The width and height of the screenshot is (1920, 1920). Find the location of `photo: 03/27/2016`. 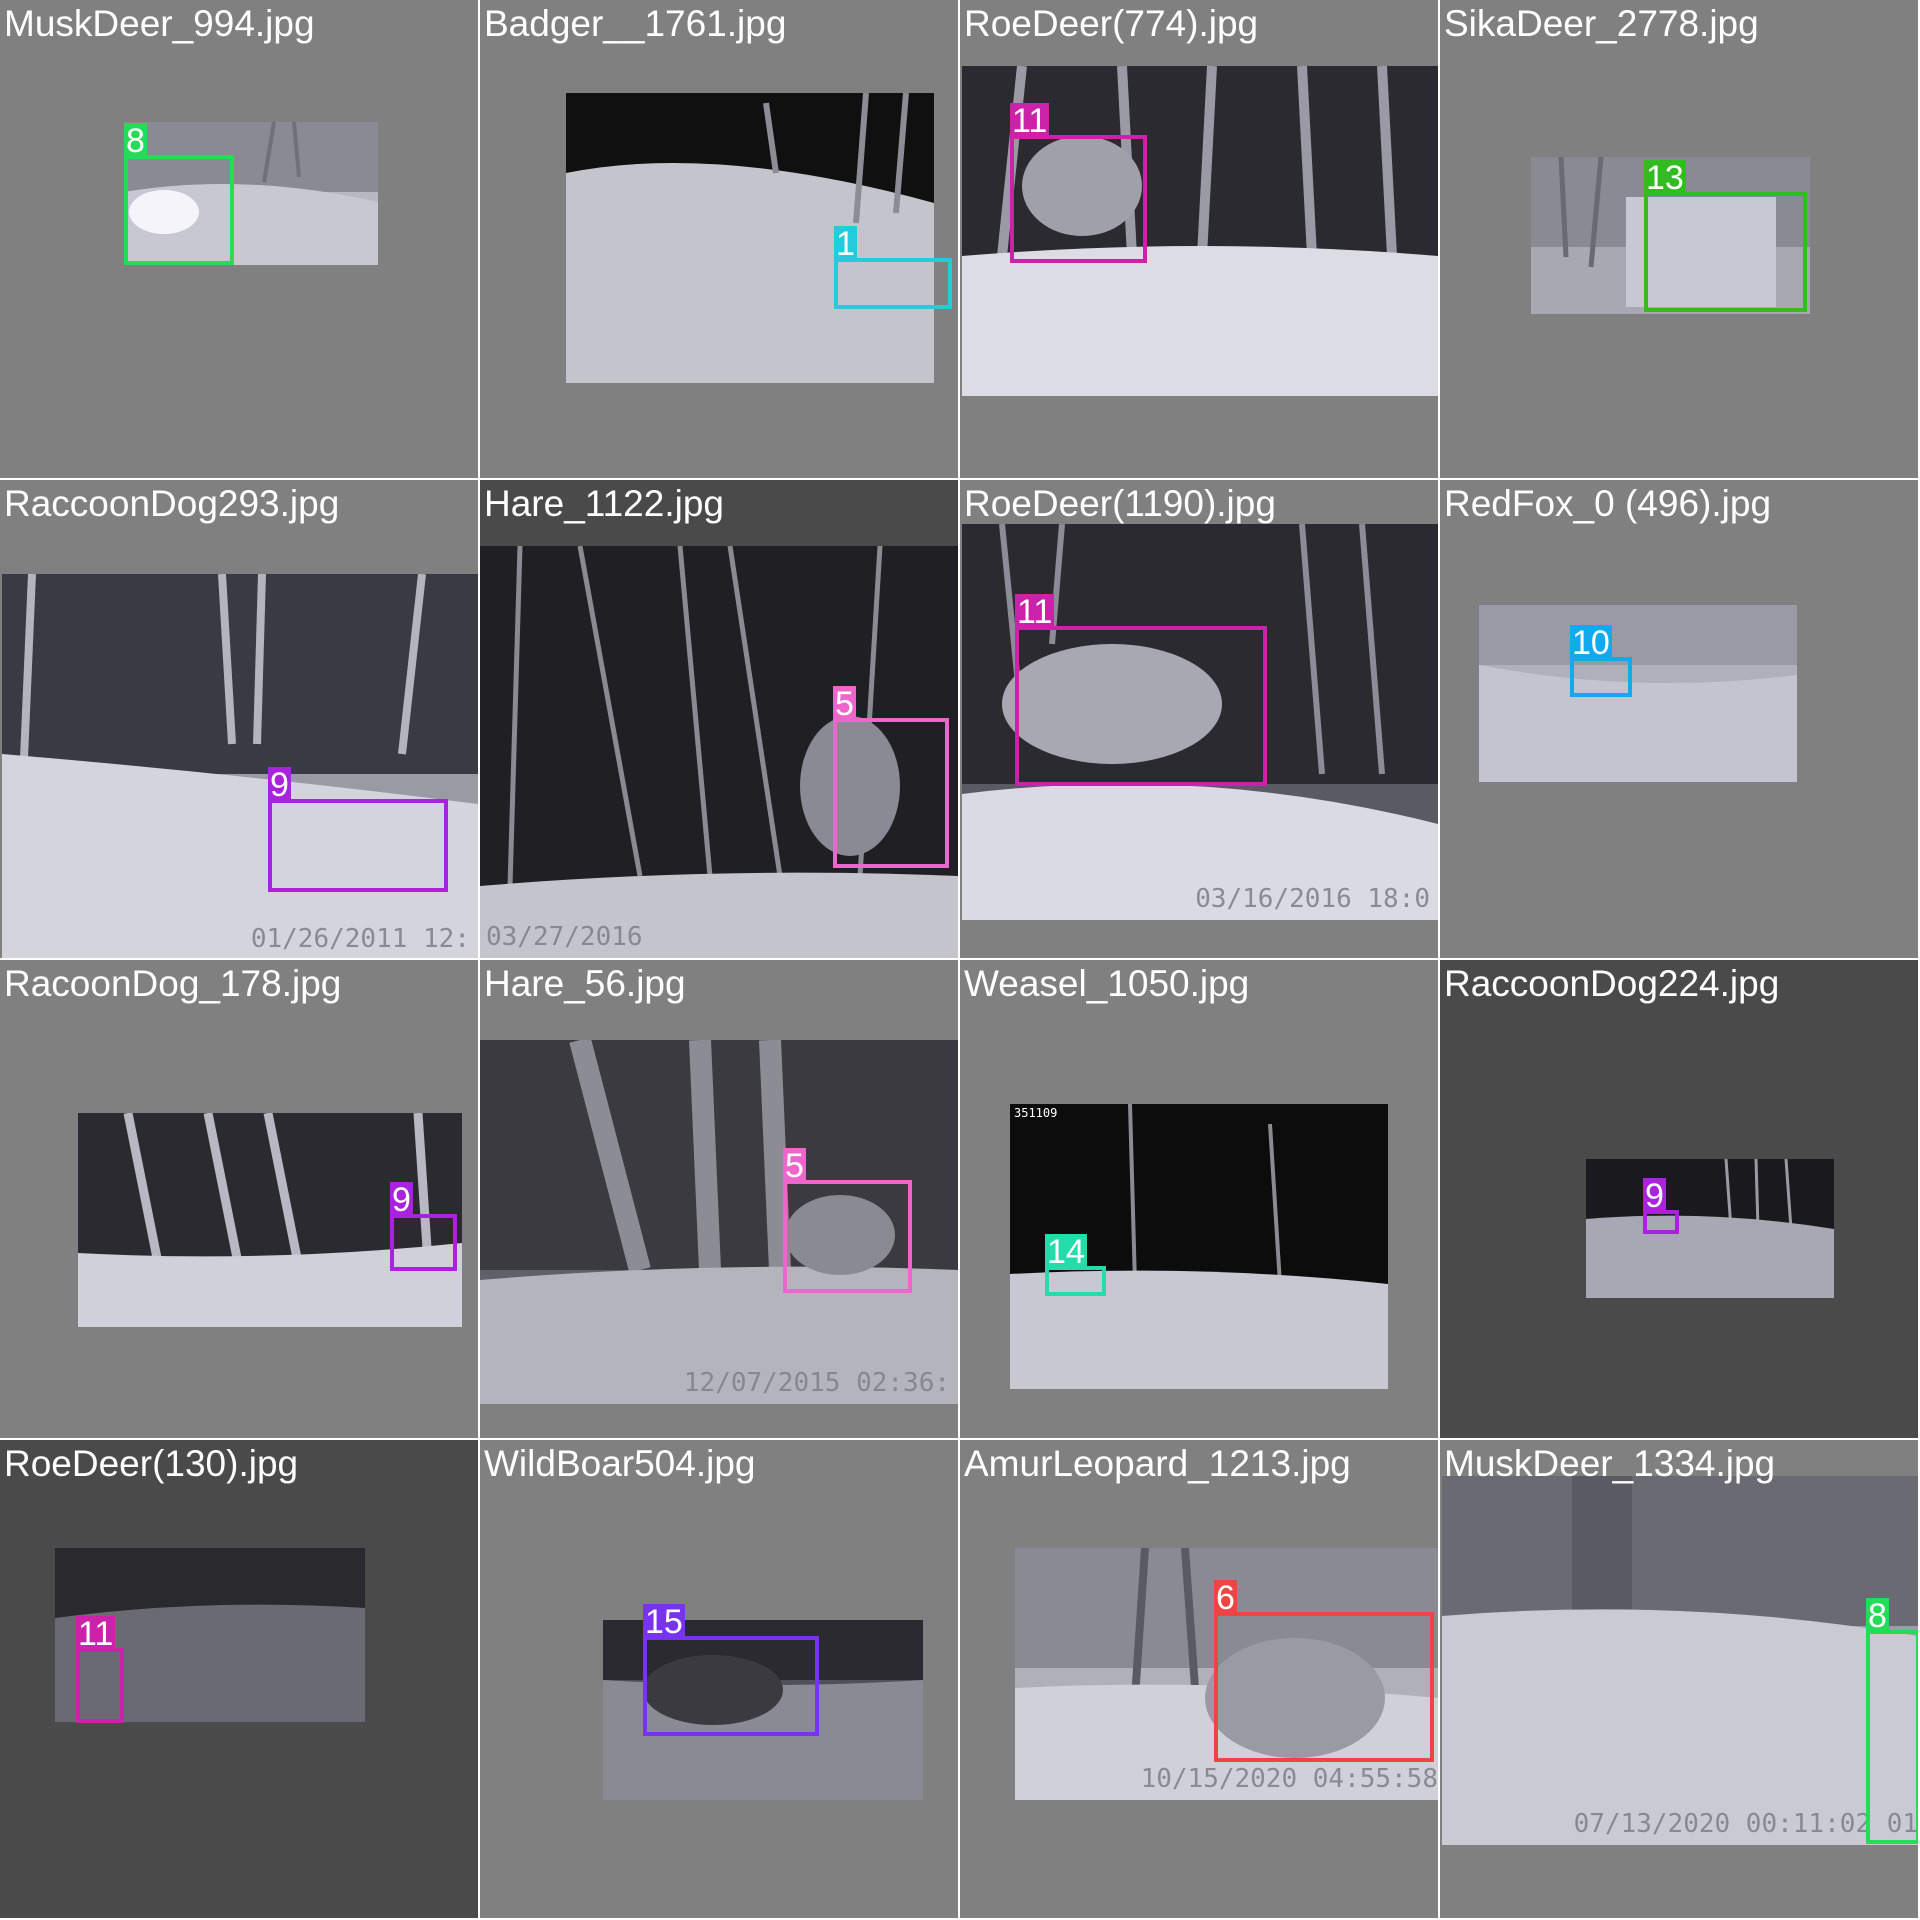

photo: 03/27/2016 is located at coordinates (719, 752).